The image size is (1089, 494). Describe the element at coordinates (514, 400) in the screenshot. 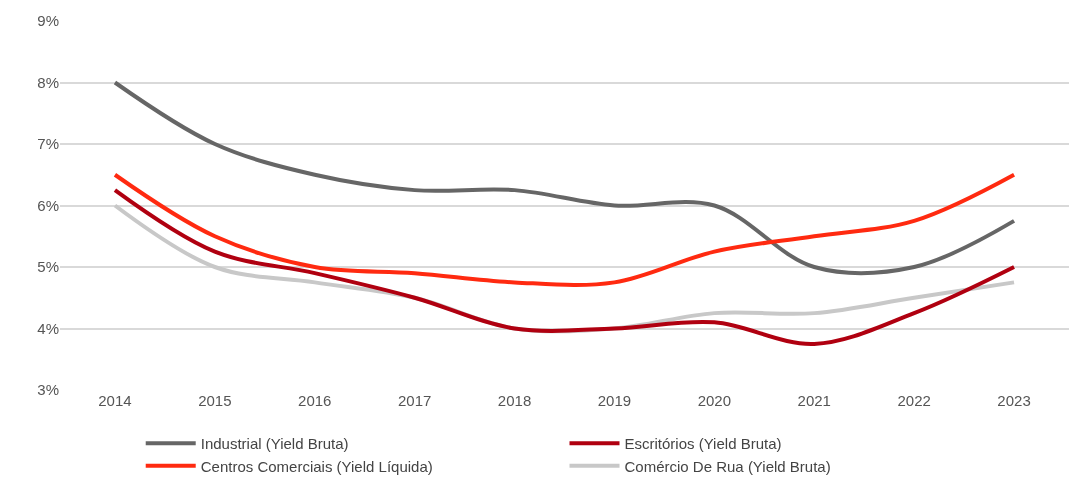

I see `x-tick-label: 2018` at that location.